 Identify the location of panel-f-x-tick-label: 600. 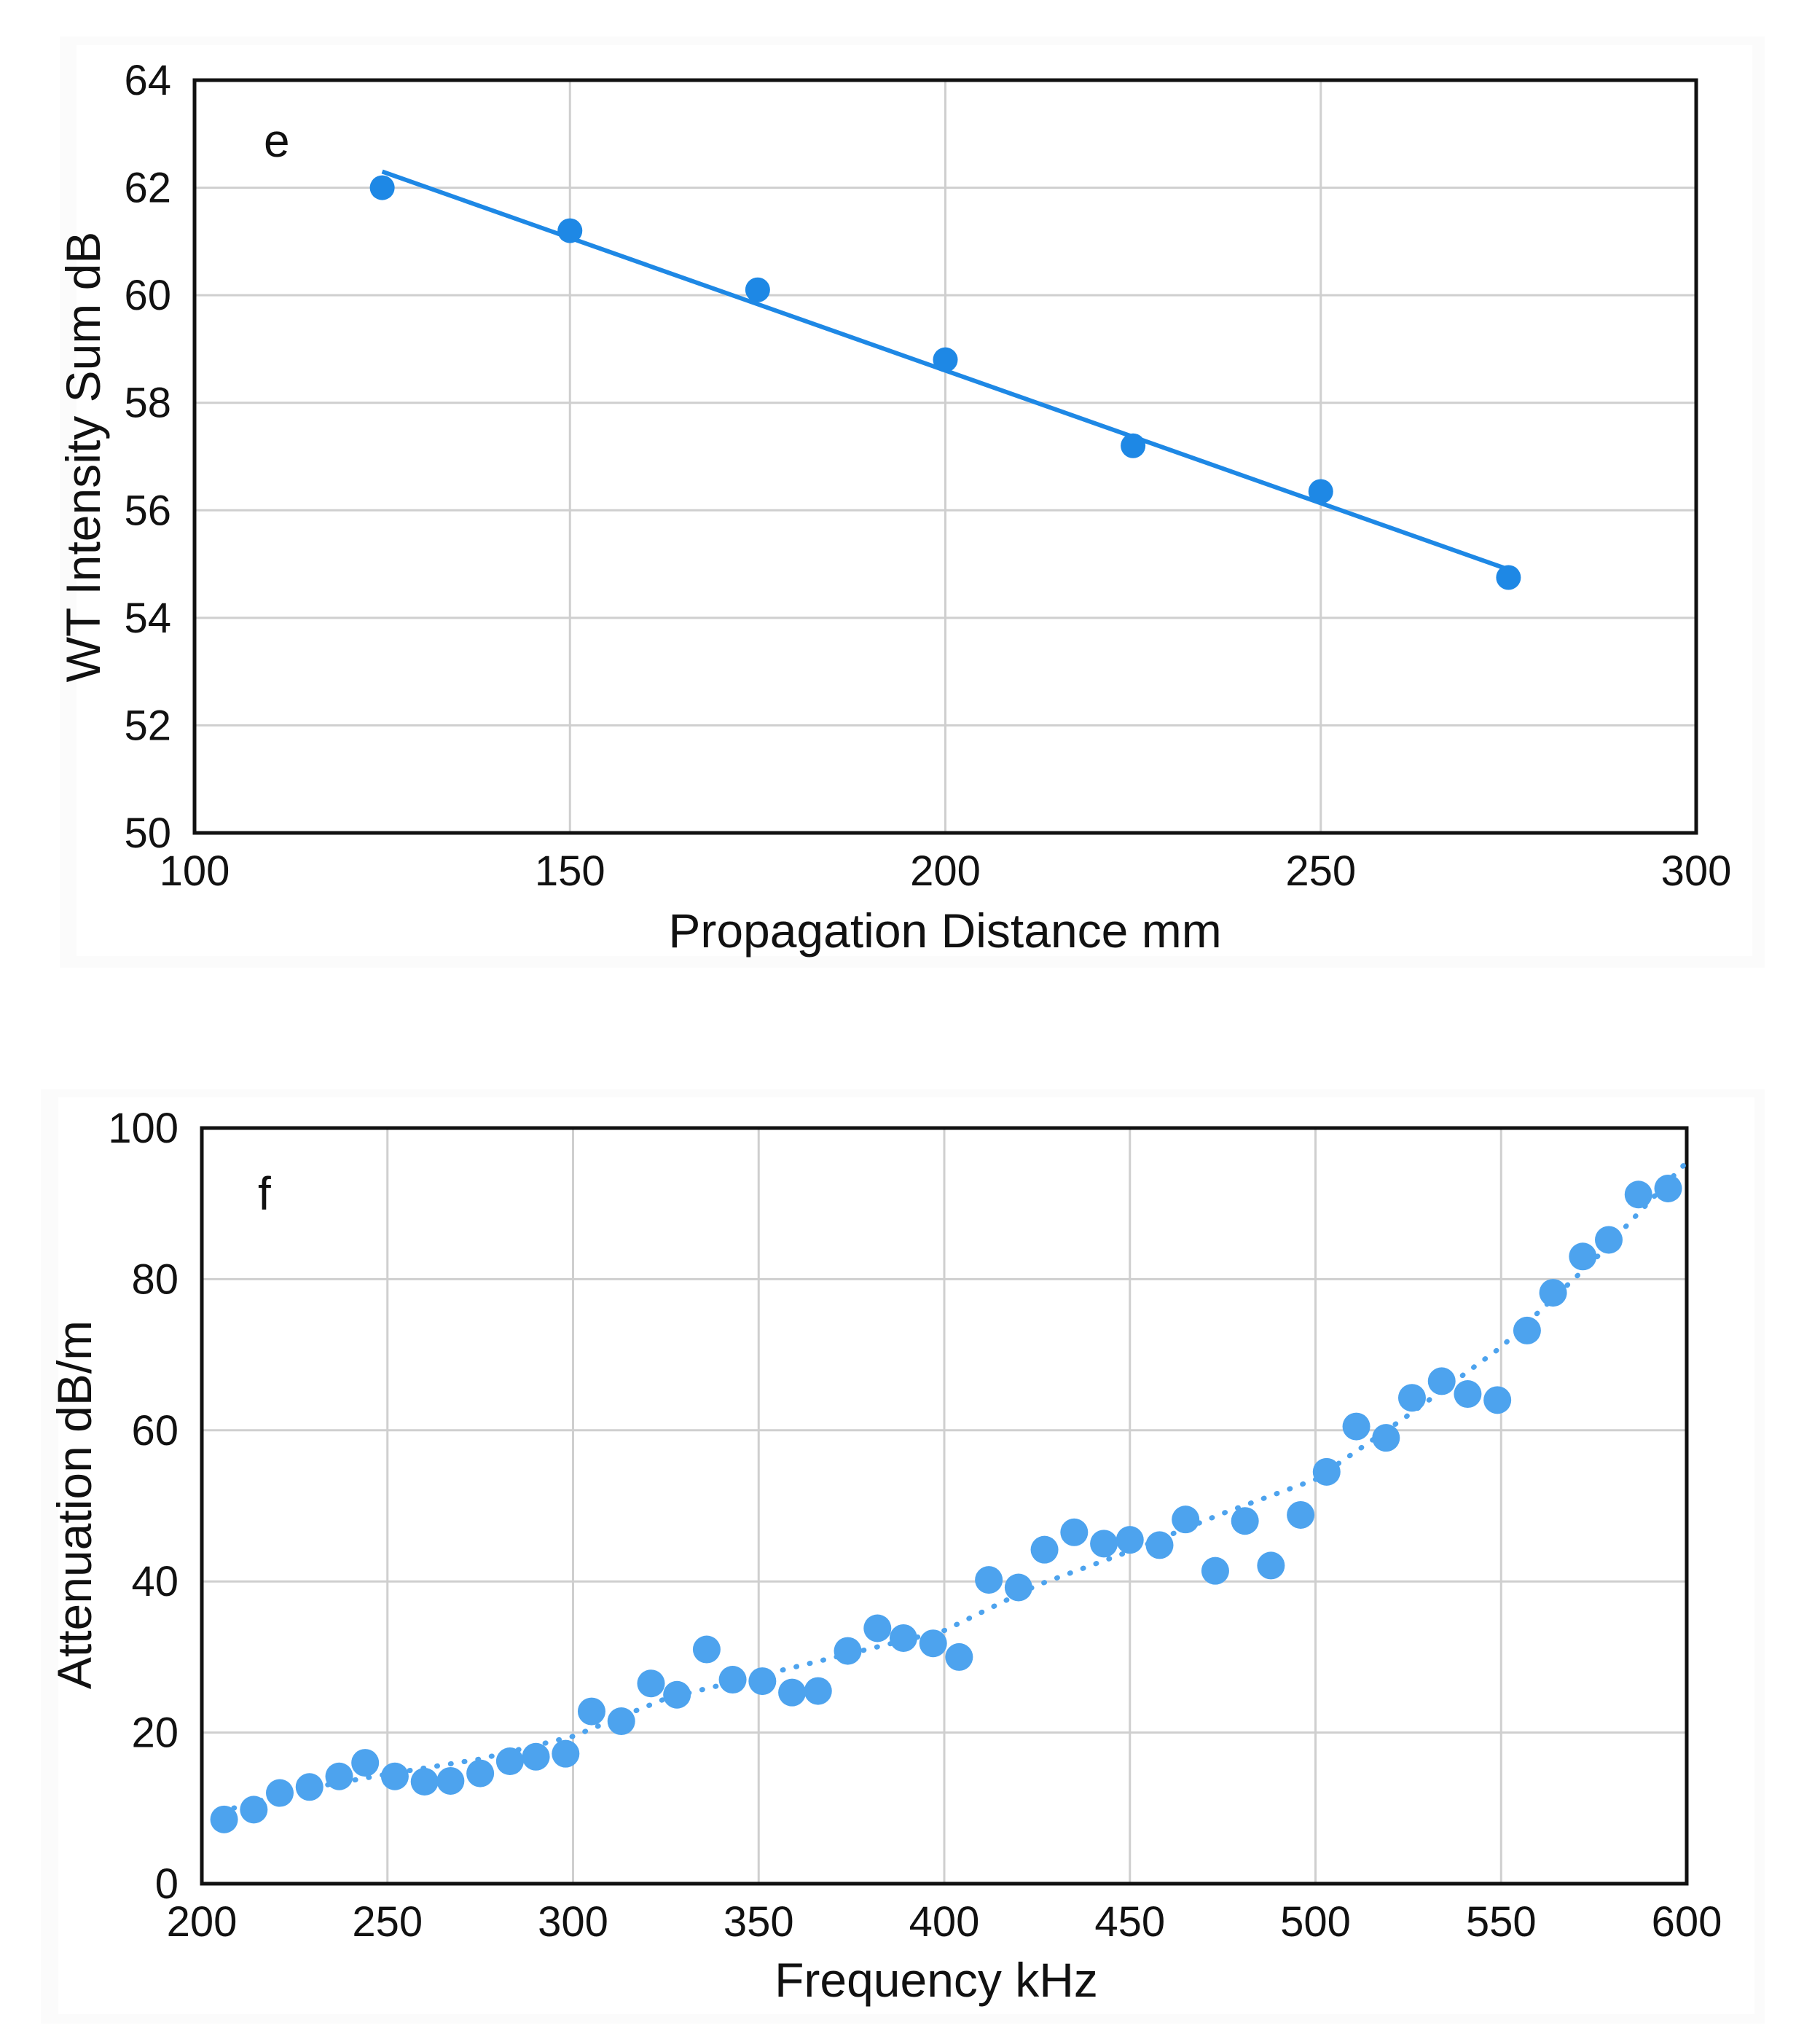
(1687, 1922).